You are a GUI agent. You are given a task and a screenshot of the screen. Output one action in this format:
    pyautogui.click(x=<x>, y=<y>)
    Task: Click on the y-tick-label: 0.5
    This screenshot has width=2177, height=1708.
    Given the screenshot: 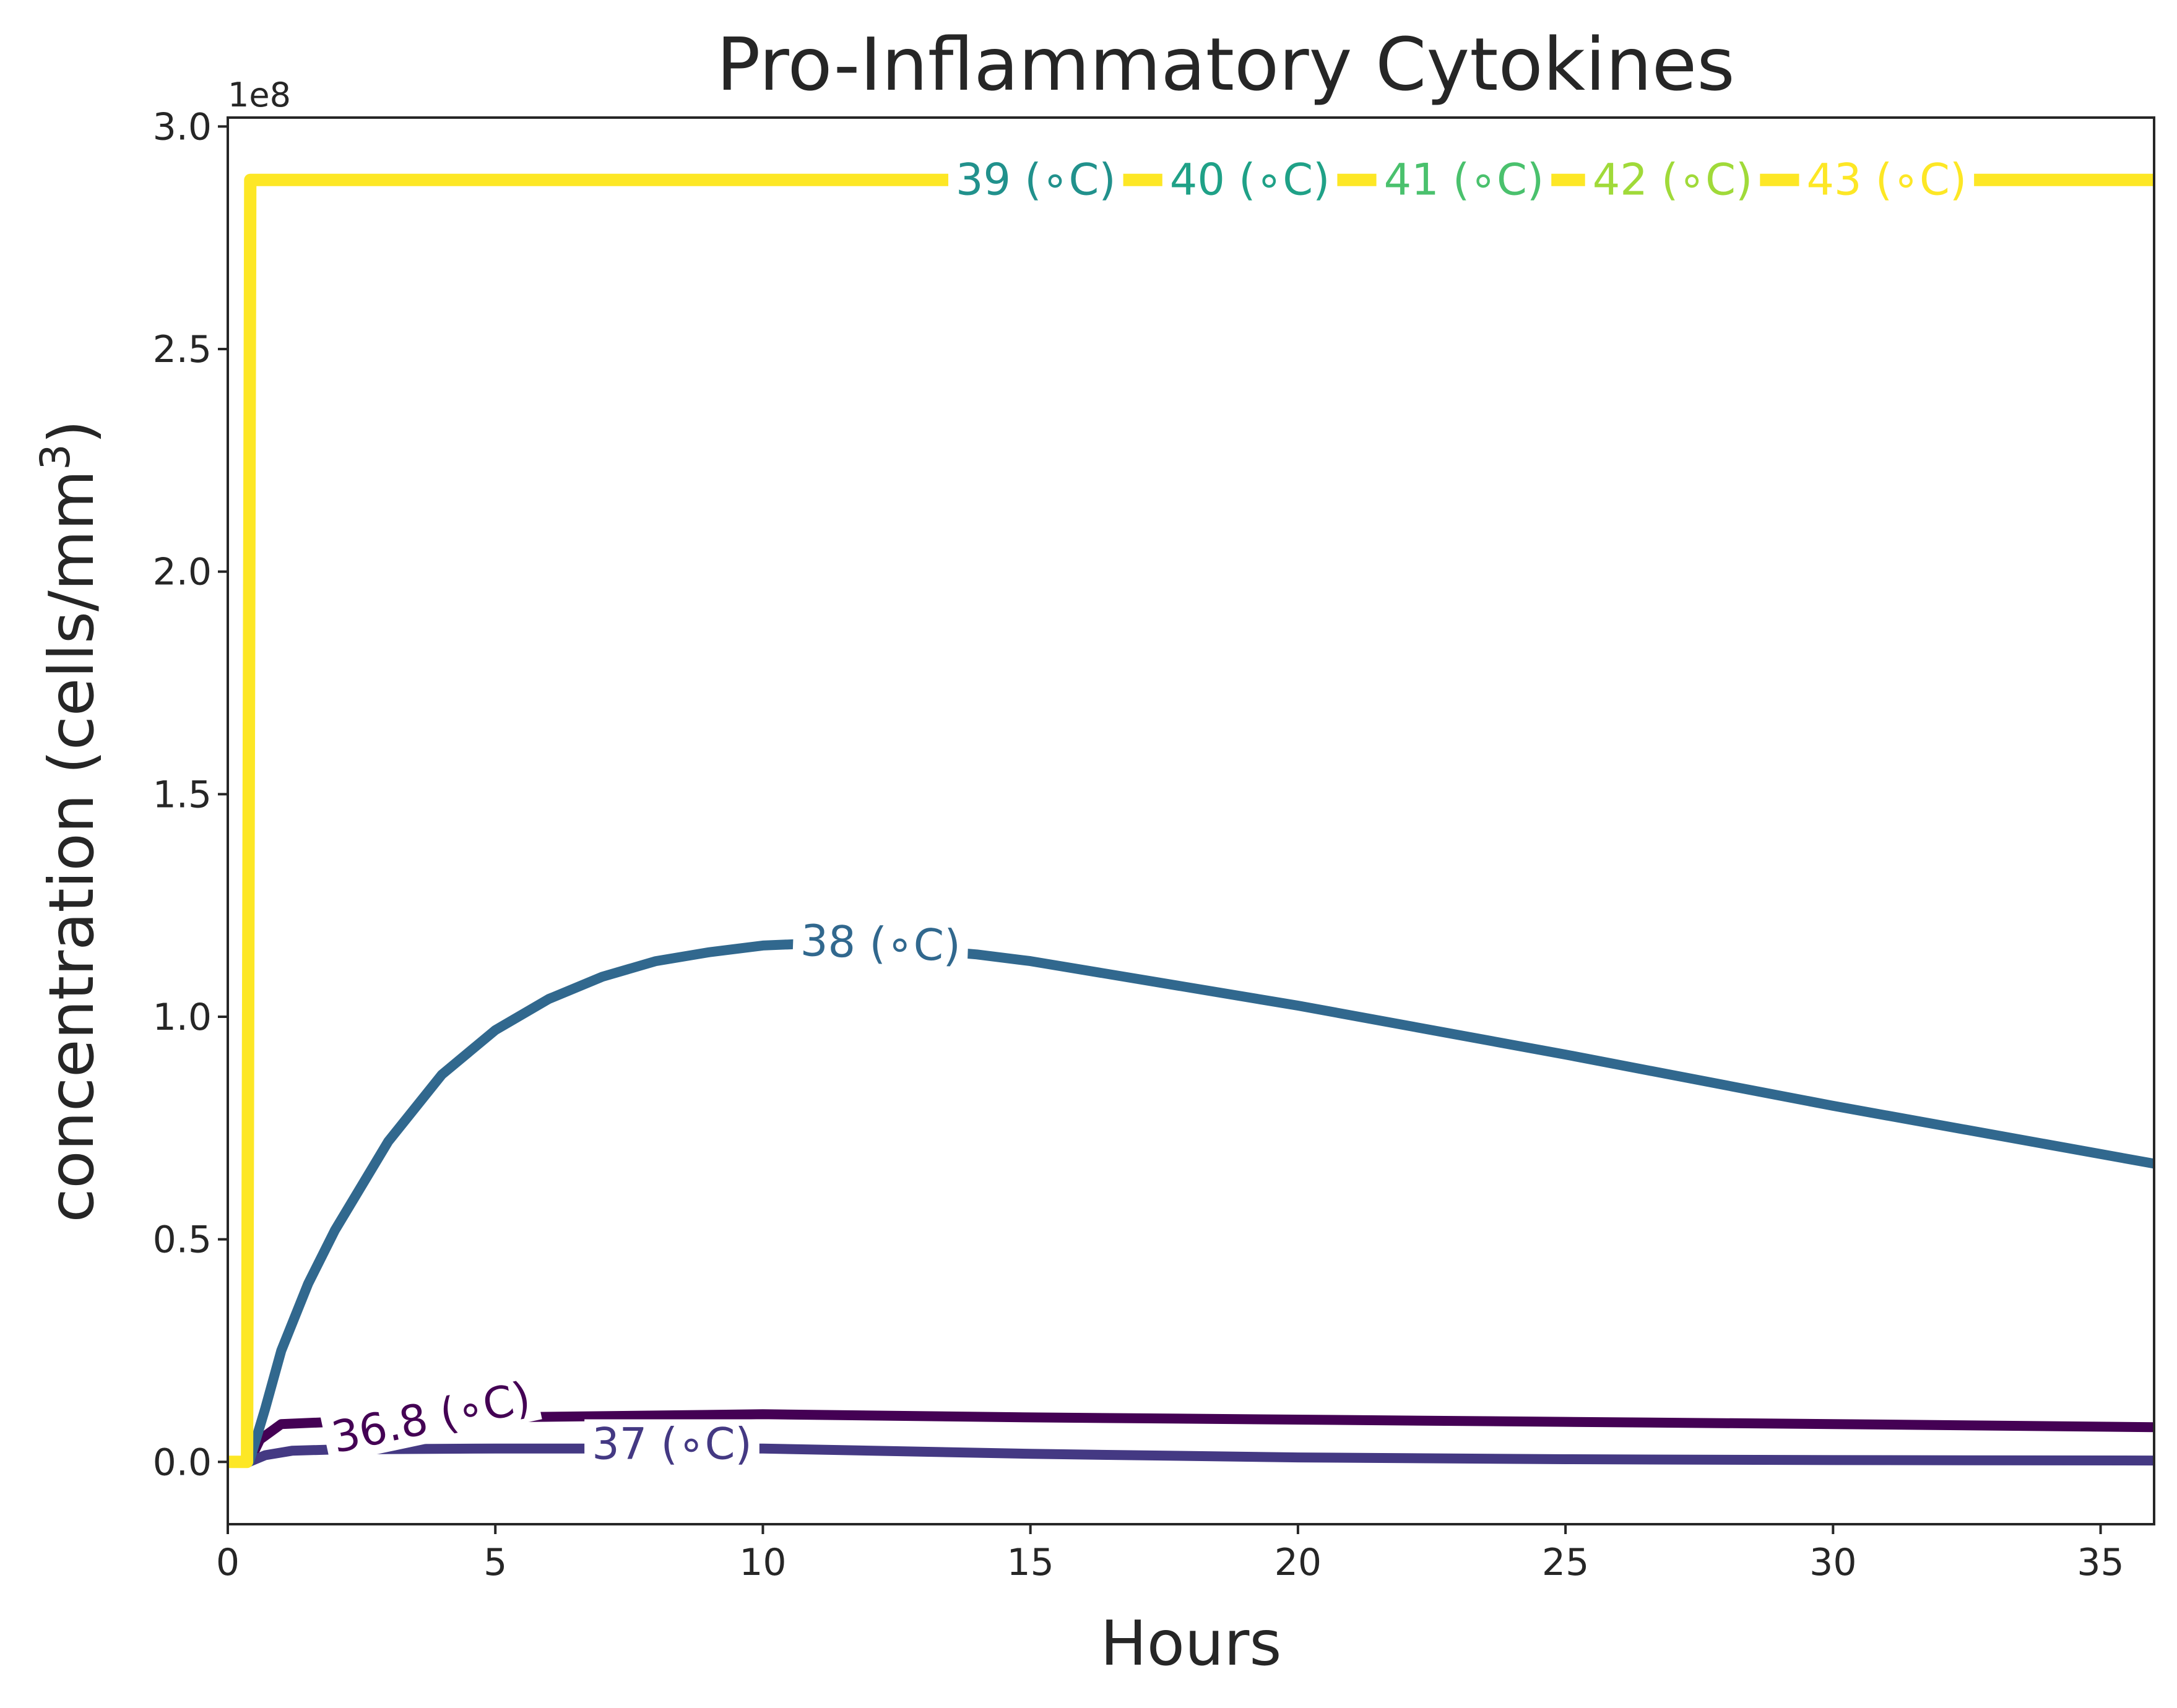 What is the action you would take?
    pyautogui.click(x=182, y=1240)
    